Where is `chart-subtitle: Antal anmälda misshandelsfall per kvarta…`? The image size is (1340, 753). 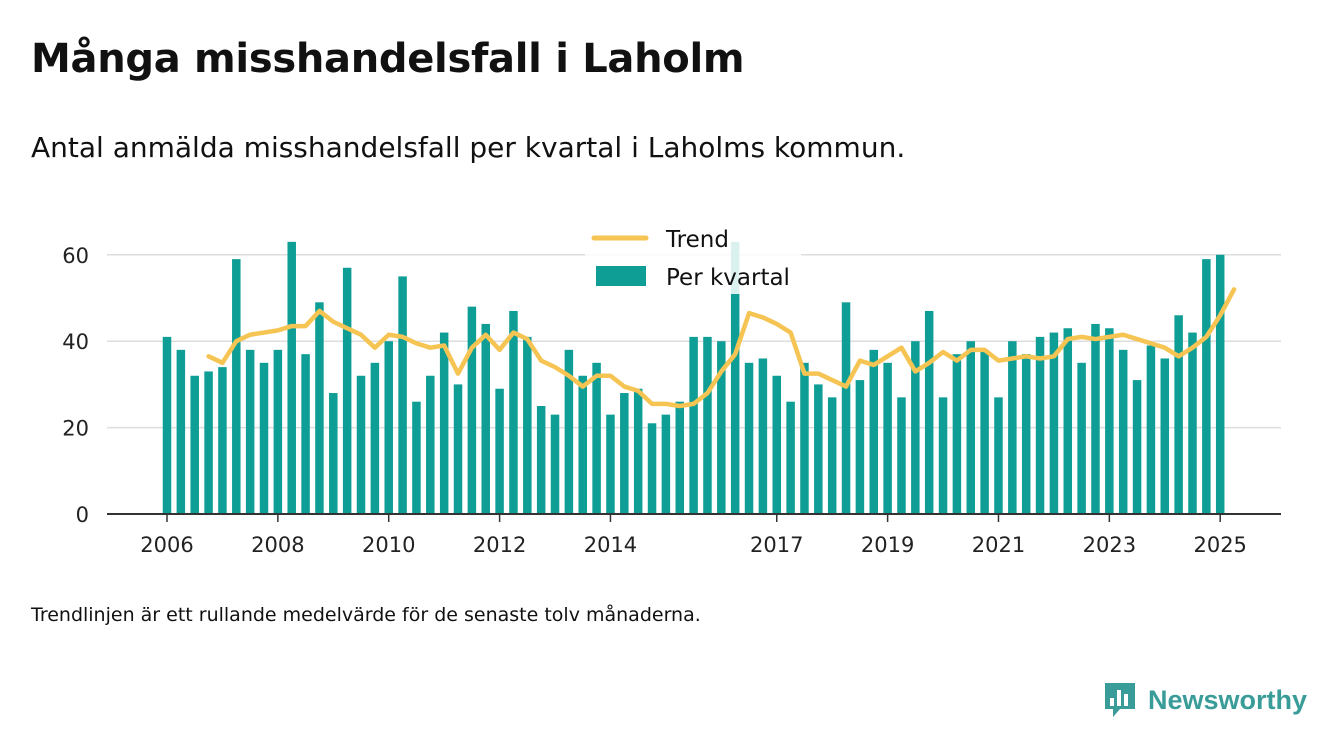 chart-subtitle: Antal anmälda misshandelsfall per kvarta… is located at coordinates (468, 147).